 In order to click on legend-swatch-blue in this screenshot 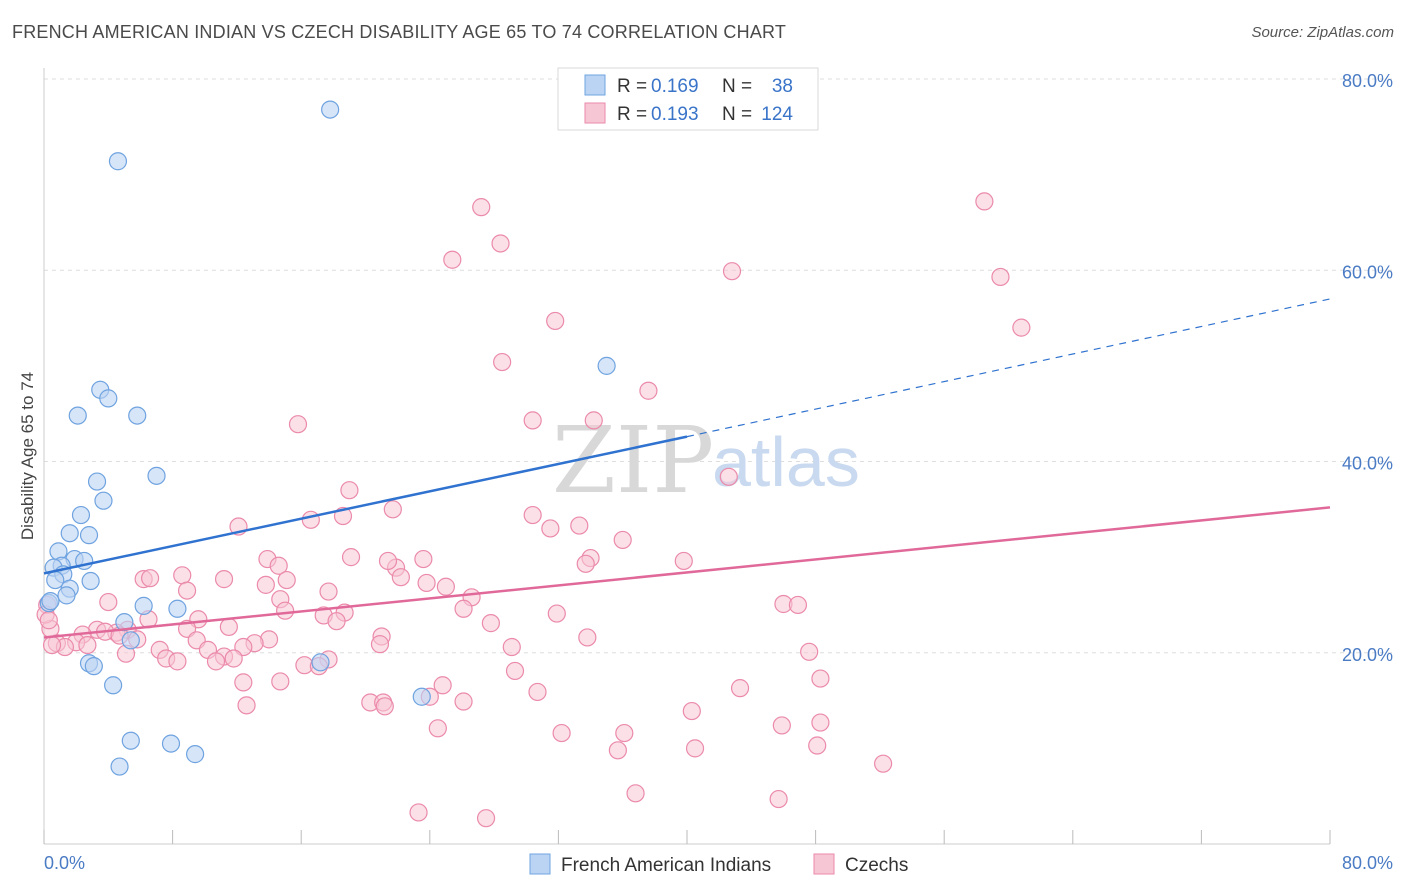, I will do `click(595, 85)`.